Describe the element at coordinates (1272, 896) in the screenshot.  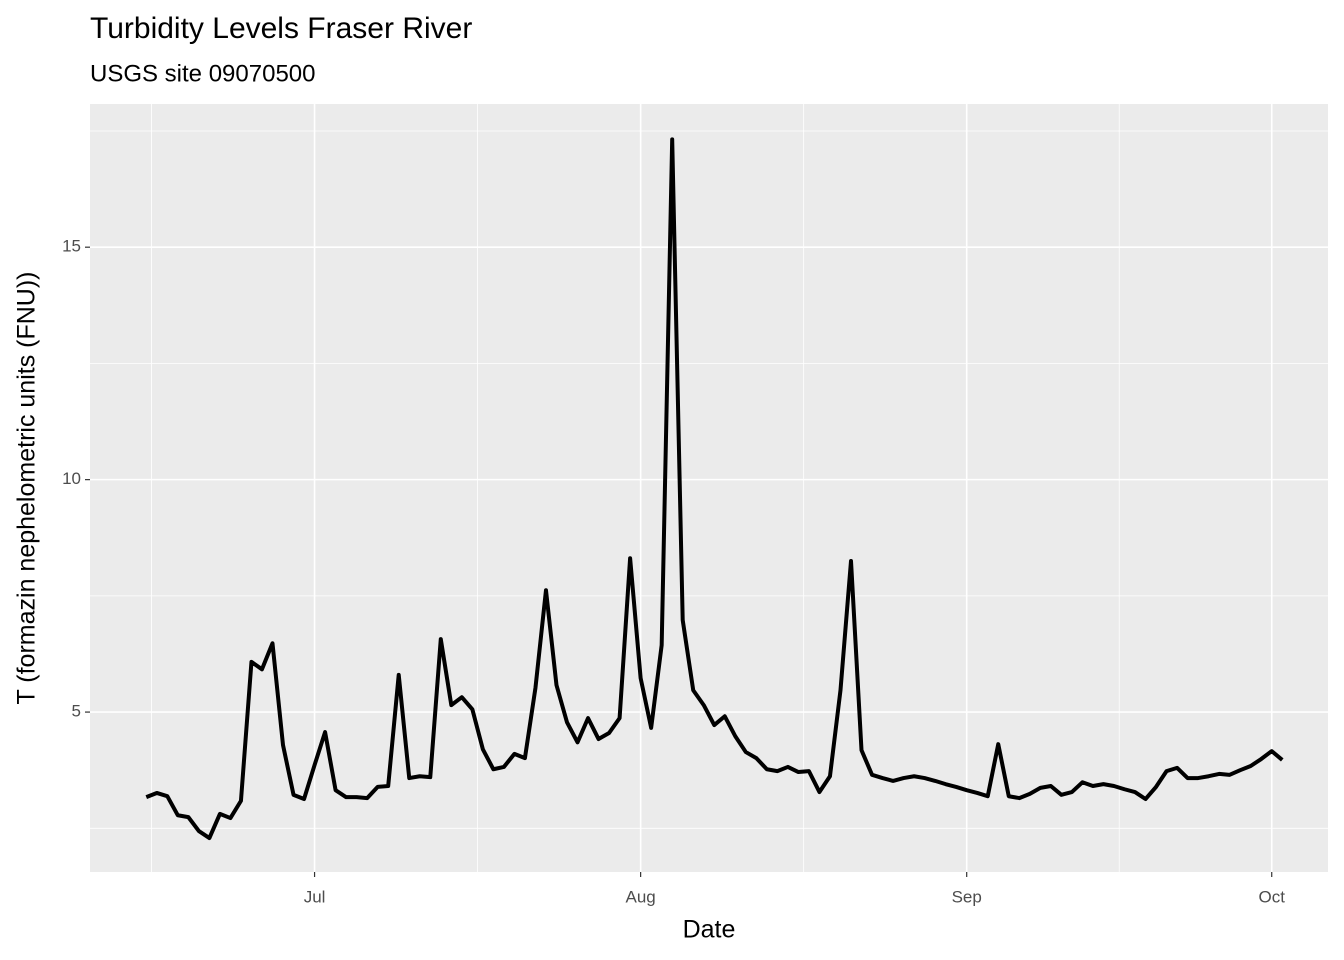
I see `x-tick-label: Oct` at that location.